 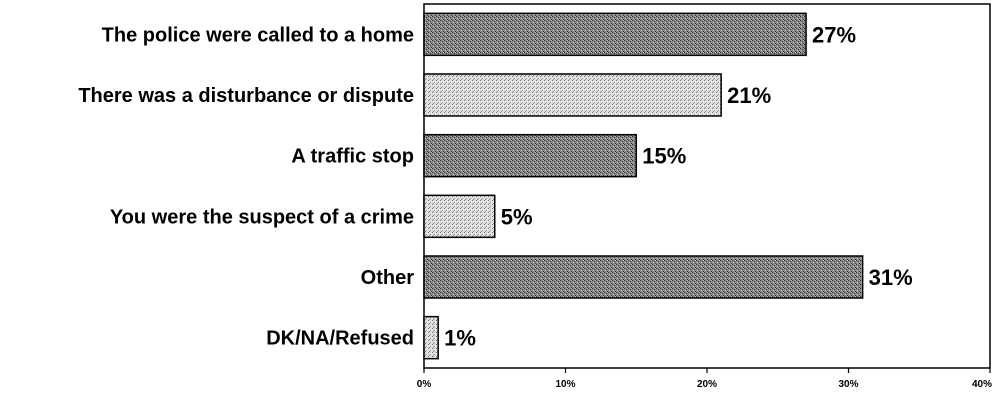 I want to click on category-label-5: Other, so click(x=388, y=278).